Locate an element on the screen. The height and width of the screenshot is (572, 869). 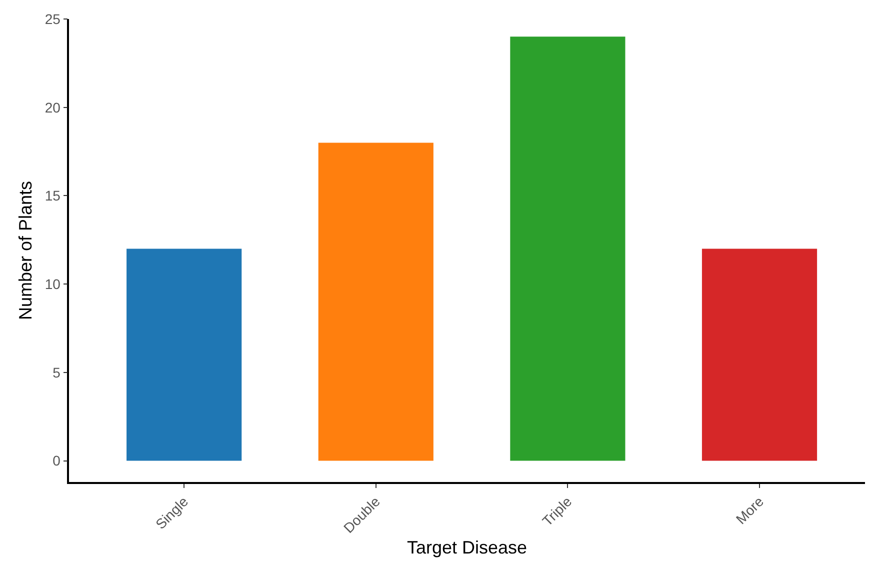
y-tick-label: 15 is located at coordinates (52, 196).